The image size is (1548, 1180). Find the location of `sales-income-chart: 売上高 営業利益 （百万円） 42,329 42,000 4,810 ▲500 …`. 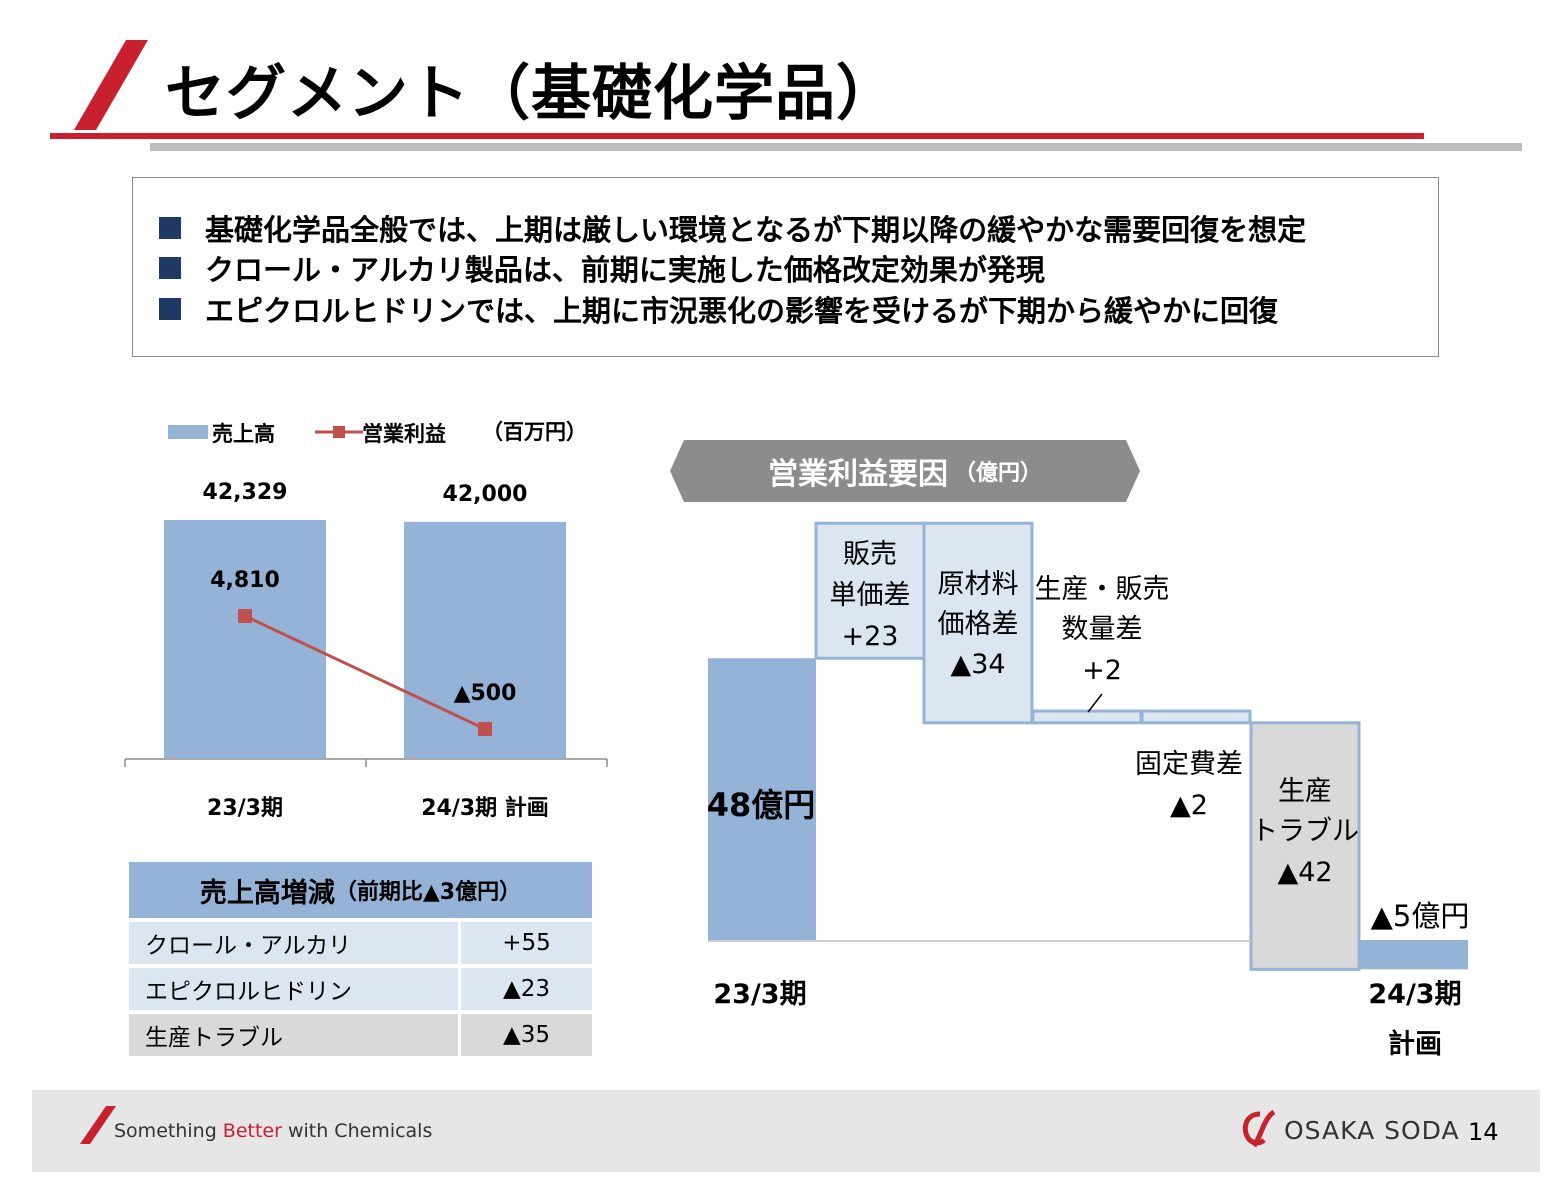

sales-income-chart: 売上高 営業利益 （百万円） 42,329 42,000 4,810 ▲500 … is located at coordinates (370, 620).